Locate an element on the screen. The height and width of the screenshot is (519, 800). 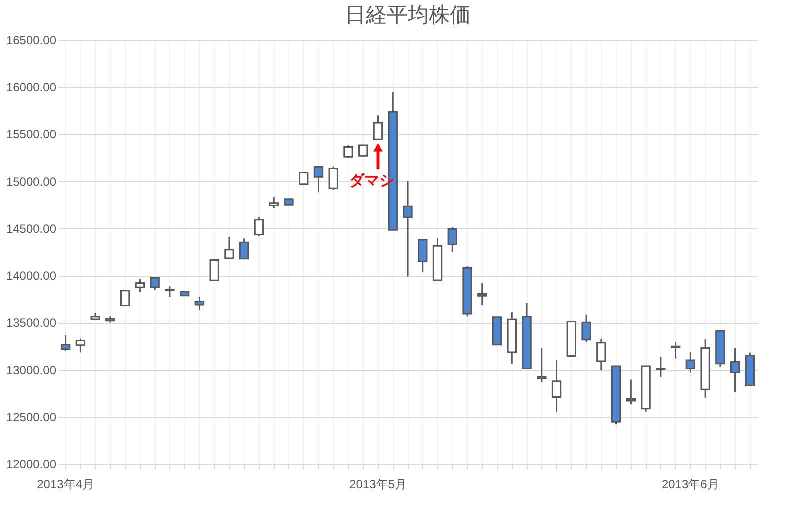
y-tick-label: 15500.00 is located at coordinates (31, 135).